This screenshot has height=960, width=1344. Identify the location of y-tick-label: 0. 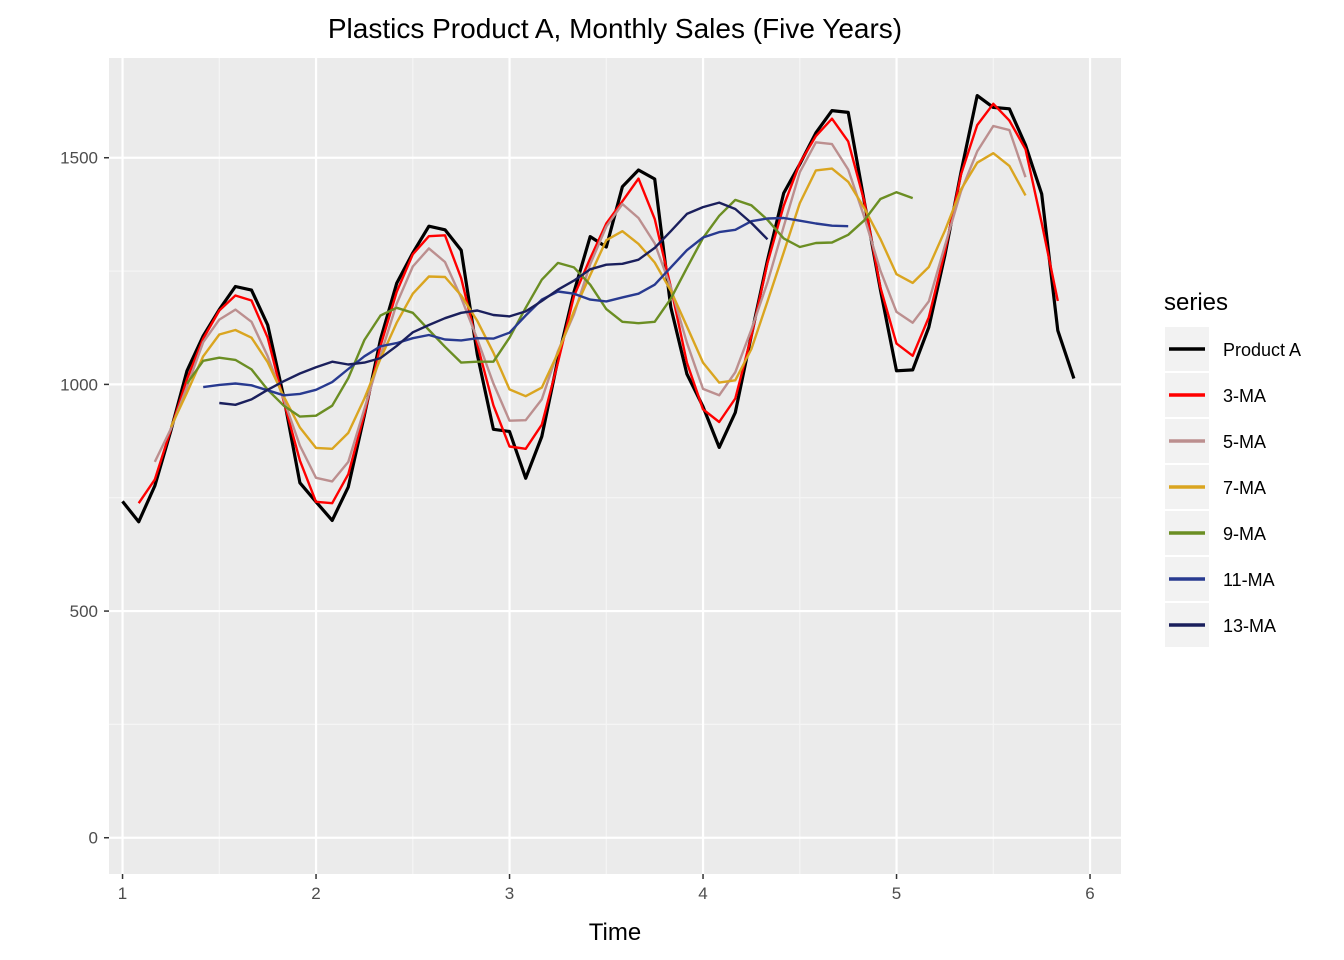
(93, 838).